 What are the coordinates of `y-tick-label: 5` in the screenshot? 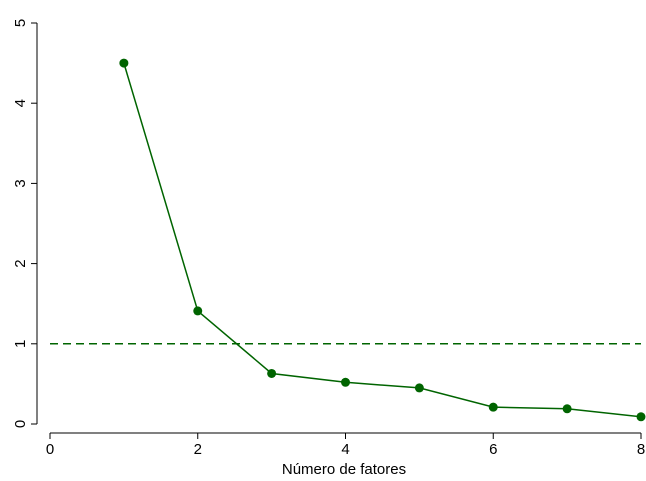 It's located at (20, 23).